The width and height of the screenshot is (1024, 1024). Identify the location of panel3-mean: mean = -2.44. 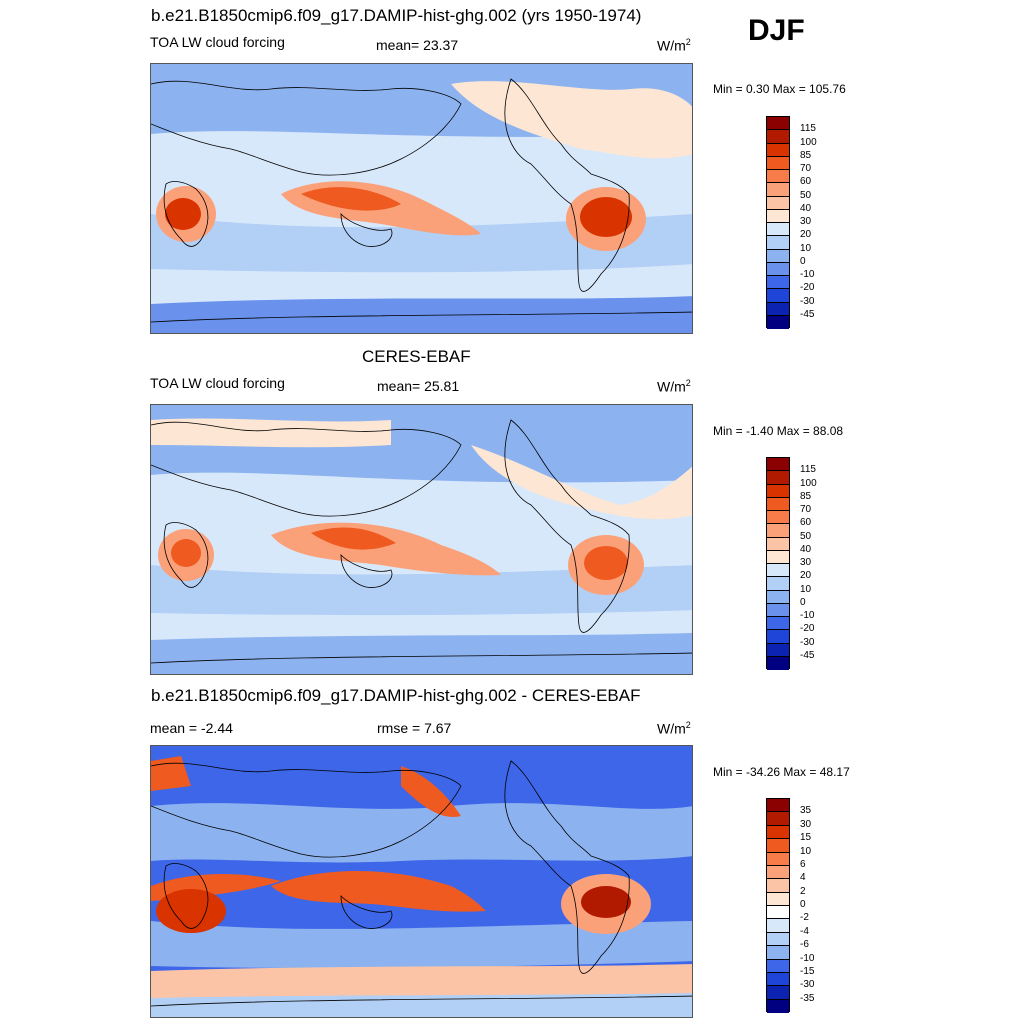
(191, 728).